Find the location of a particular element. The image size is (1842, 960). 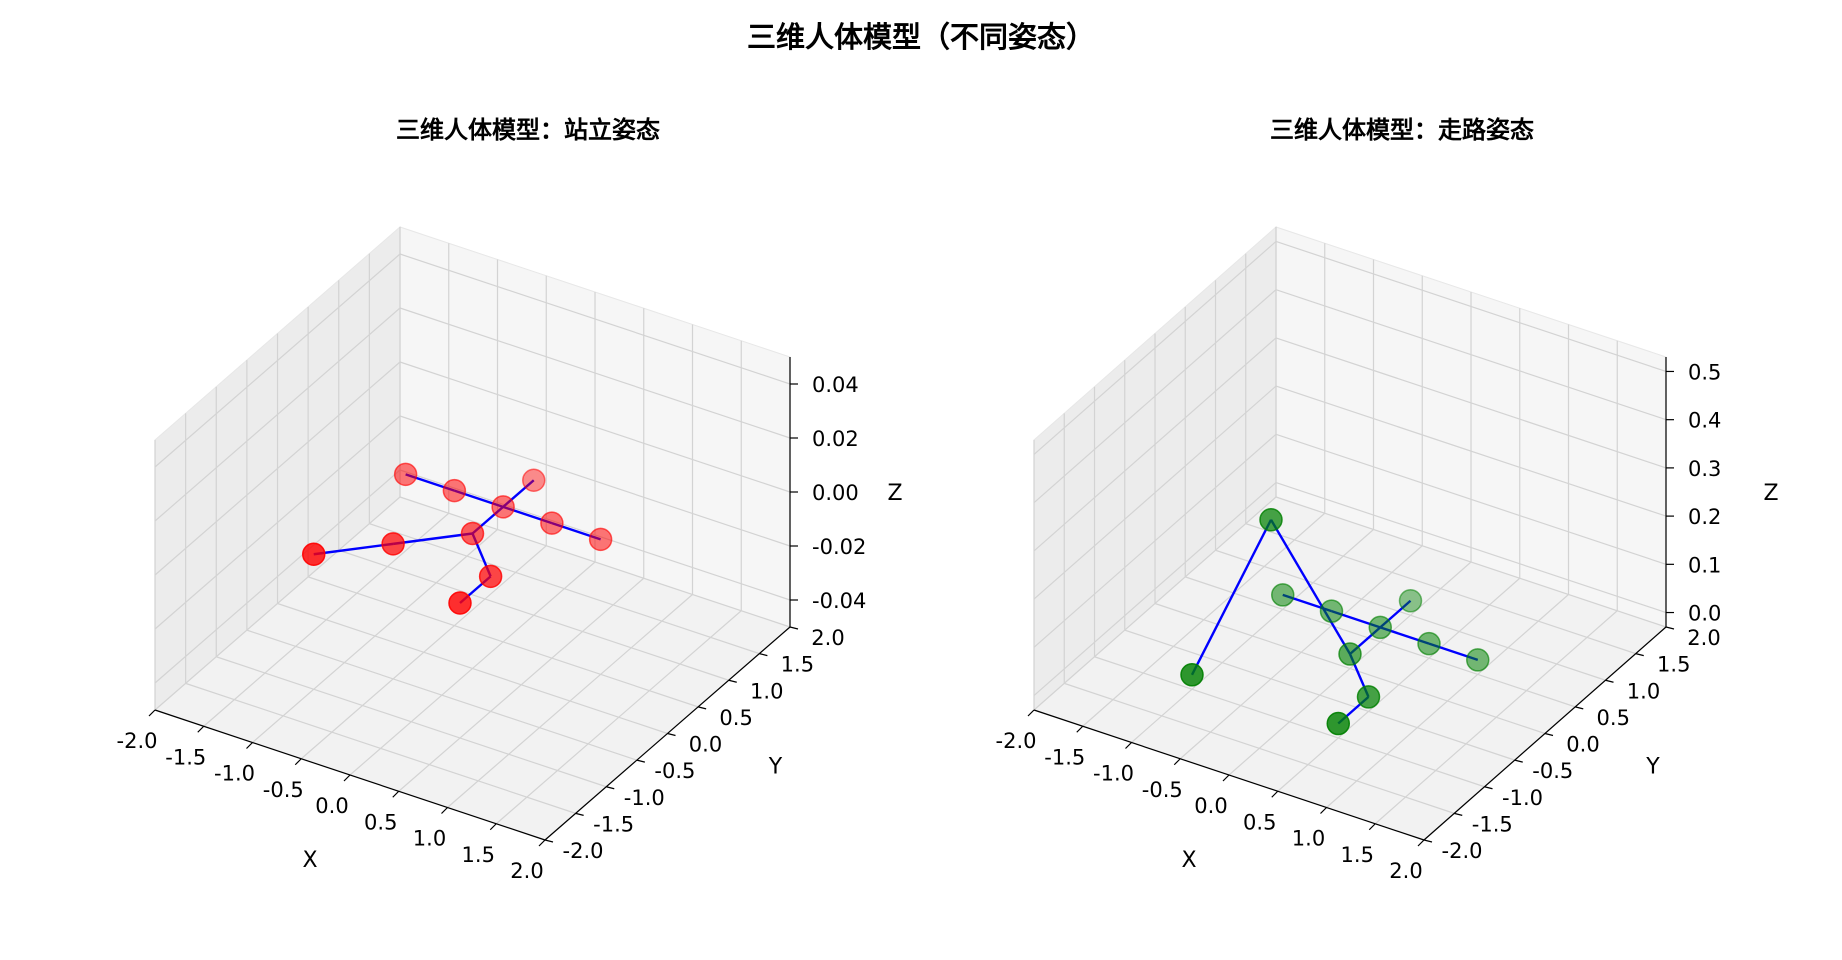

z-tick-label: 0.0 is located at coordinates (1704, 614).